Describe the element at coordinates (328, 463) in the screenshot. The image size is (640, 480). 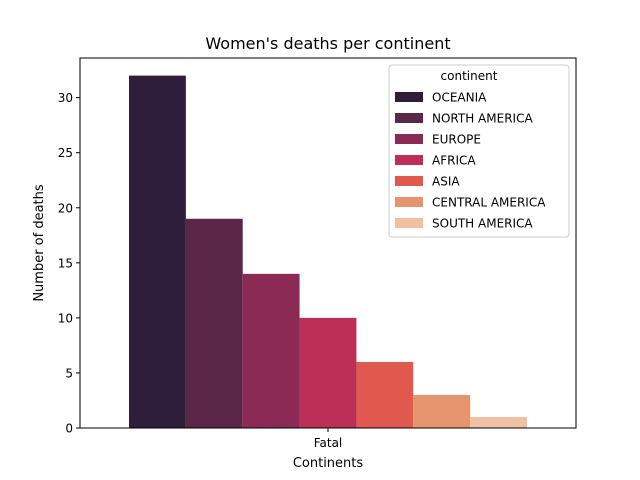
I see `x-axis-label: Continents` at that location.